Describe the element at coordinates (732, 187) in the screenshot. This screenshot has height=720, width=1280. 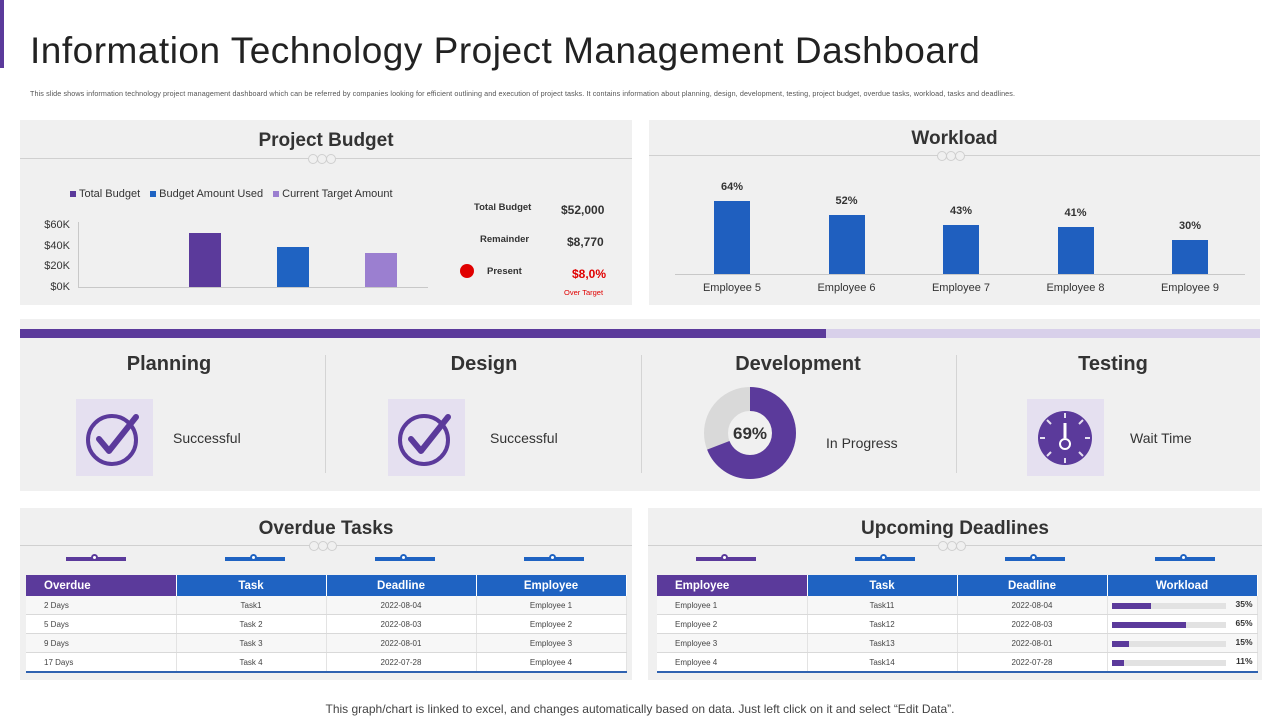
I see `workload-data-label: 64%` at that location.